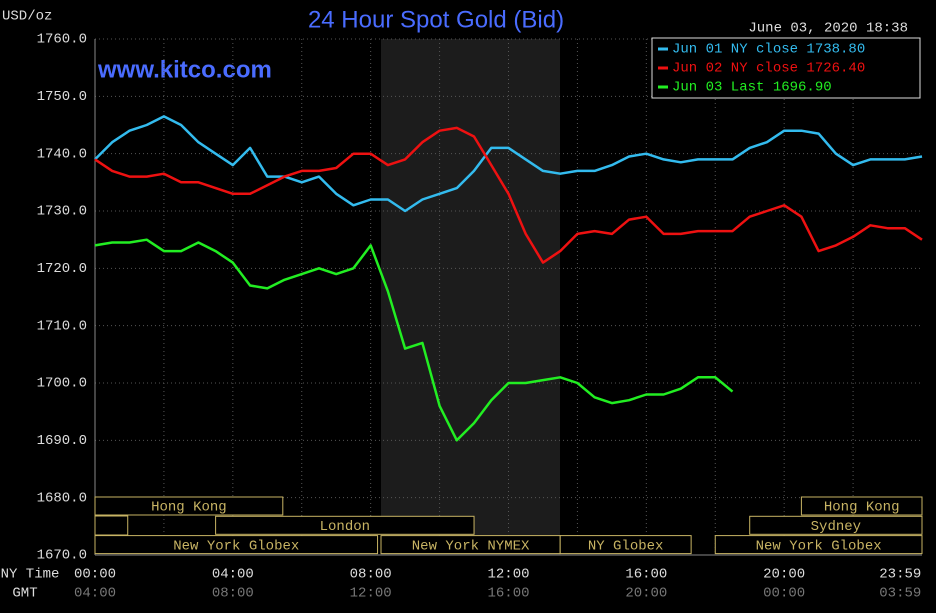 This screenshot has height=613, width=936. Describe the element at coordinates (62, 97) in the screenshot. I see `y-tick-label: 1750.0` at that location.